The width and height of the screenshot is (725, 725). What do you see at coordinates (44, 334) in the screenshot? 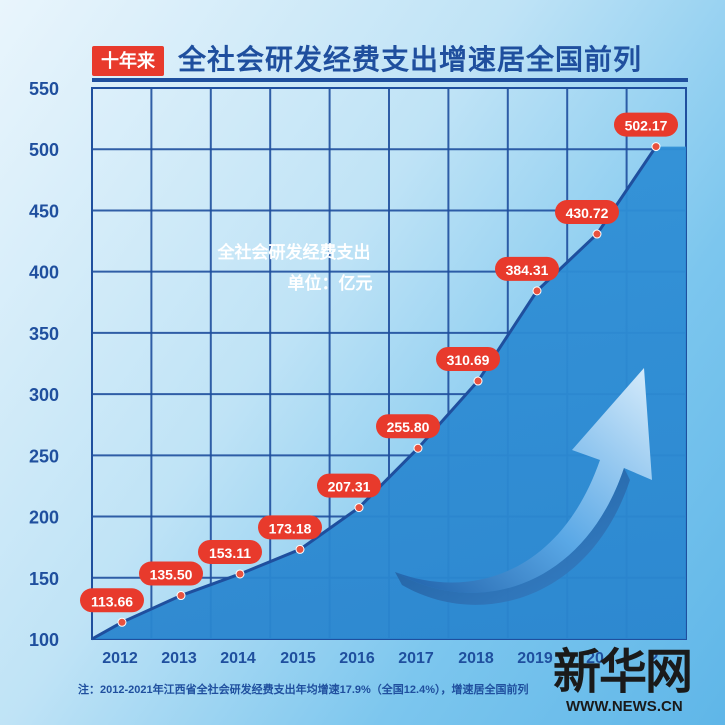
I see `y-tick-label: 350` at bounding box center [44, 334].